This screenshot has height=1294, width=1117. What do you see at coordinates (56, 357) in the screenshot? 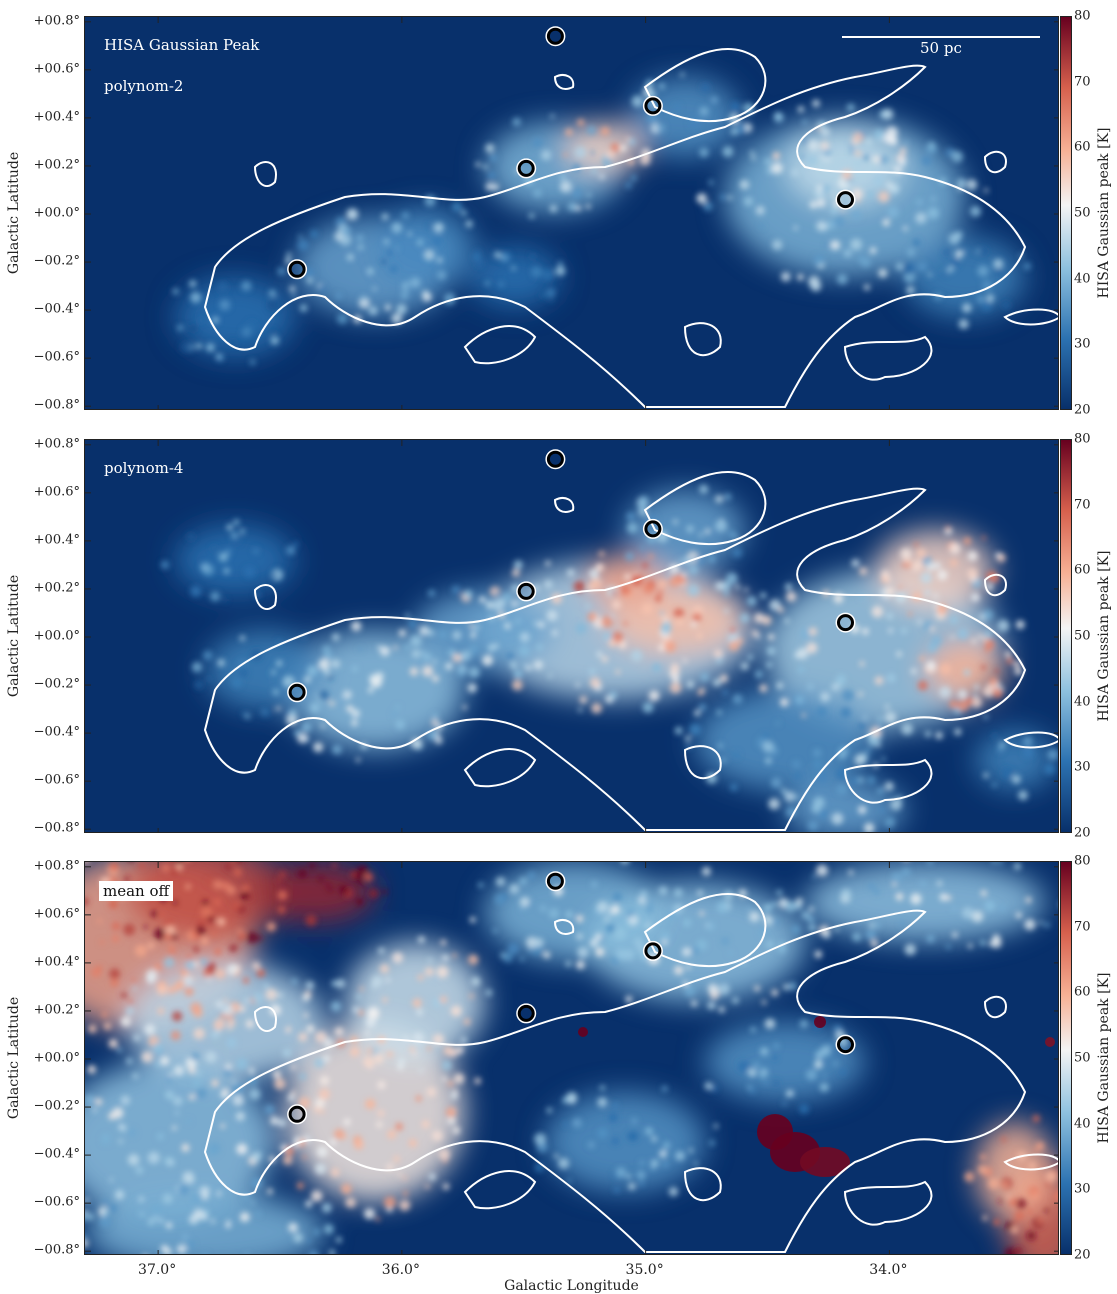
I see `y-tick-label: −00.6°` at bounding box center [56, 357].